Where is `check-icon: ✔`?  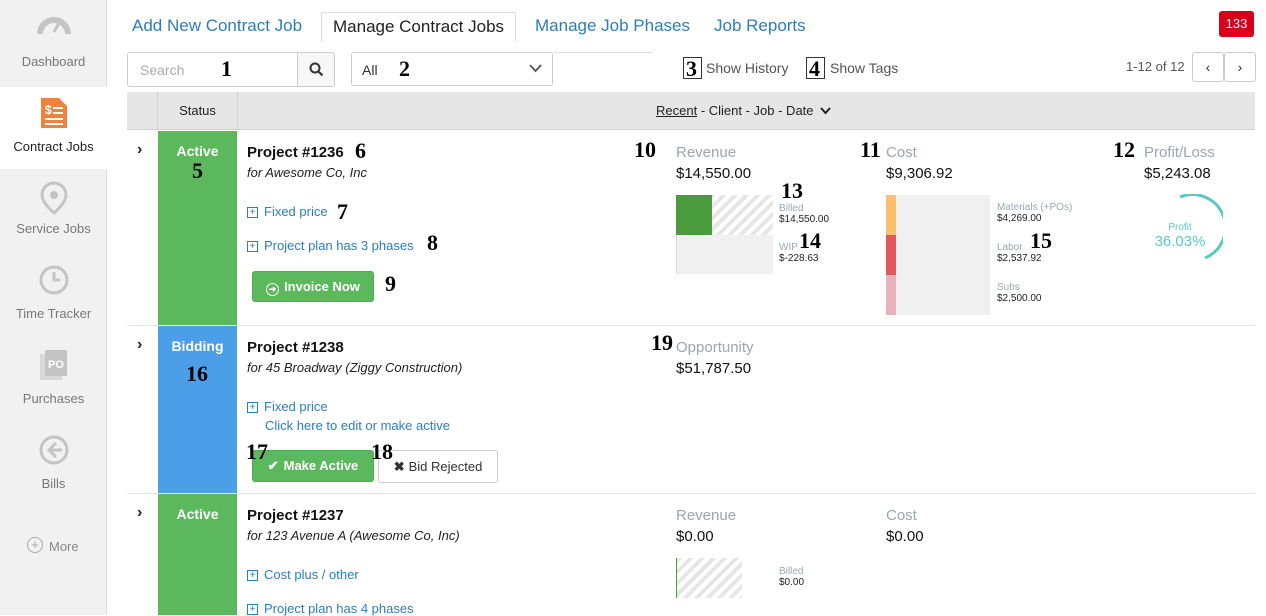
check-icon: ✔ is located at coordinates (273, 465).